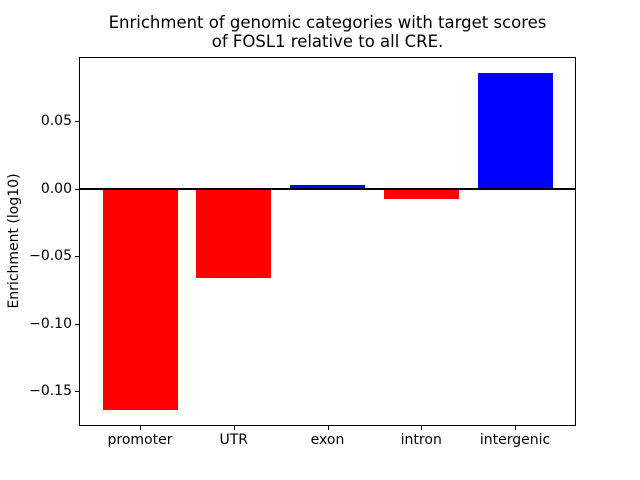 The width and height of the screenshot is (640, 480). Describe the element at coordinates (56, 121) in the screenshot. I see `y-tick-label-0.05: 0.05` at that location.